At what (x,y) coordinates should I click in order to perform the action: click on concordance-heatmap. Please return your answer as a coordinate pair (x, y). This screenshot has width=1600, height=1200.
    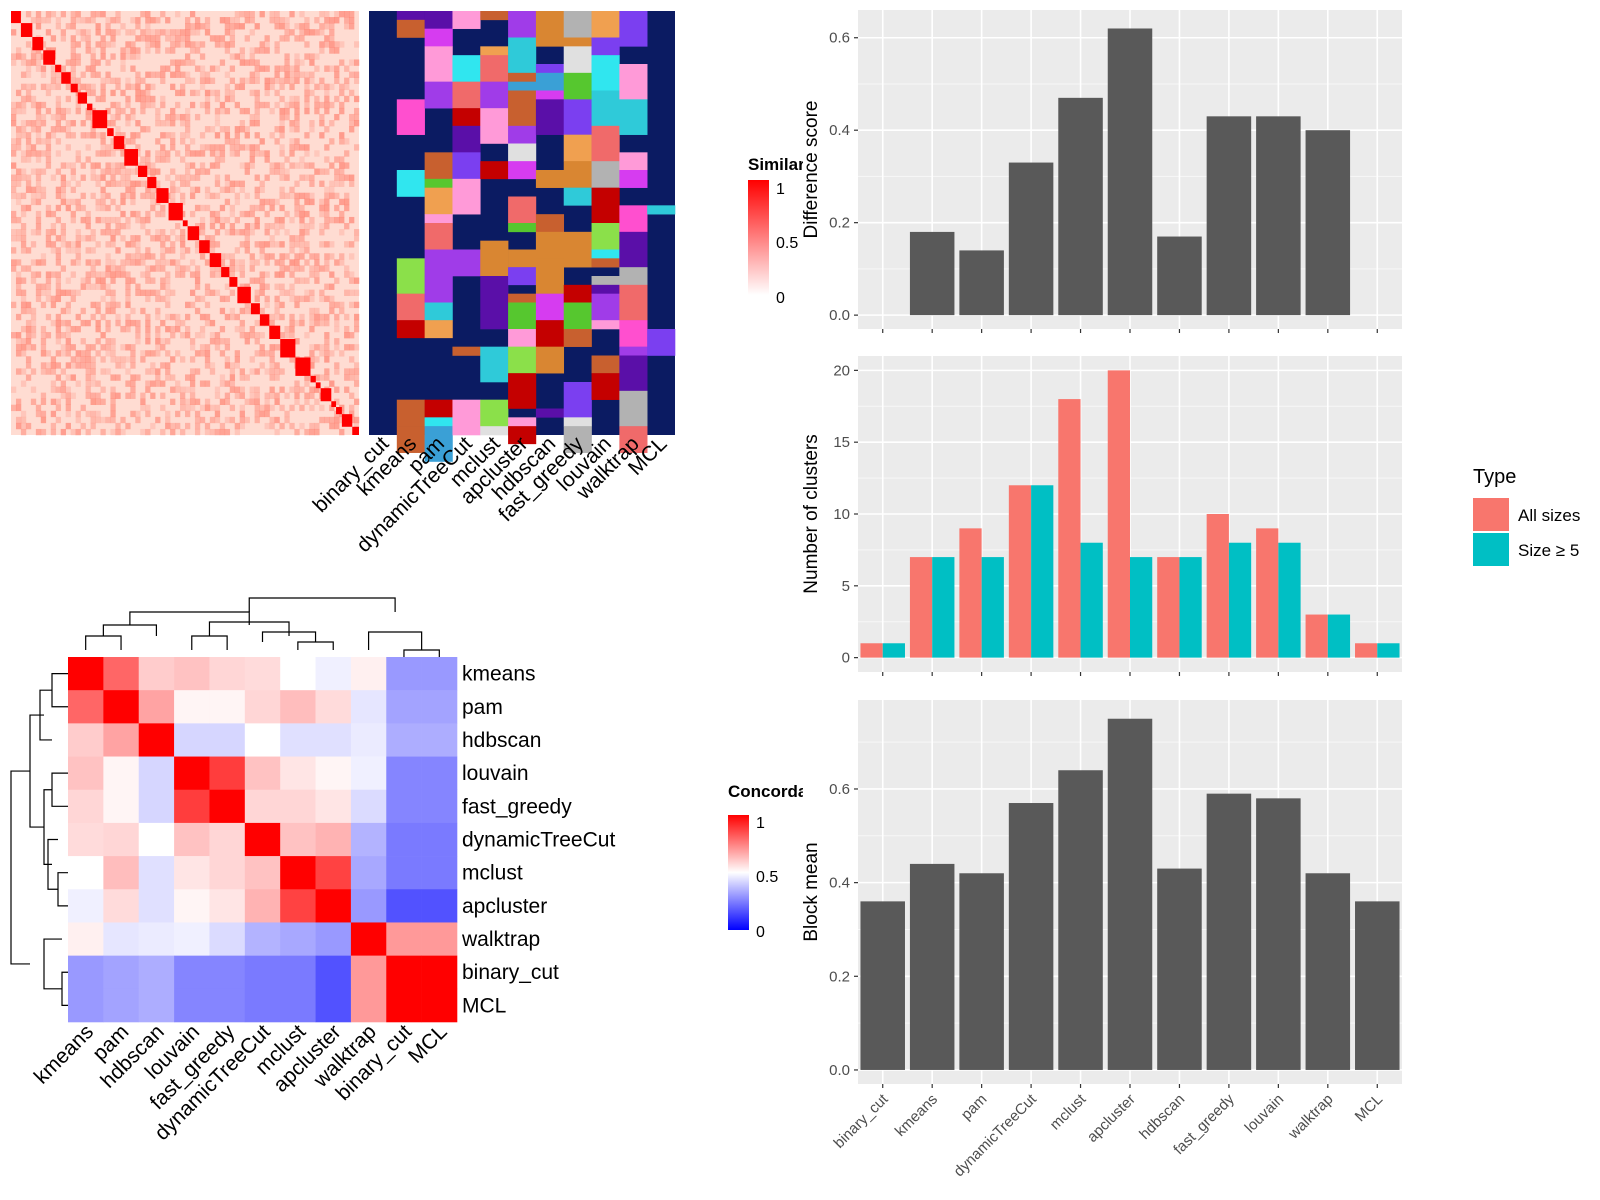
    Looking at the image, I should click on (263, 840).